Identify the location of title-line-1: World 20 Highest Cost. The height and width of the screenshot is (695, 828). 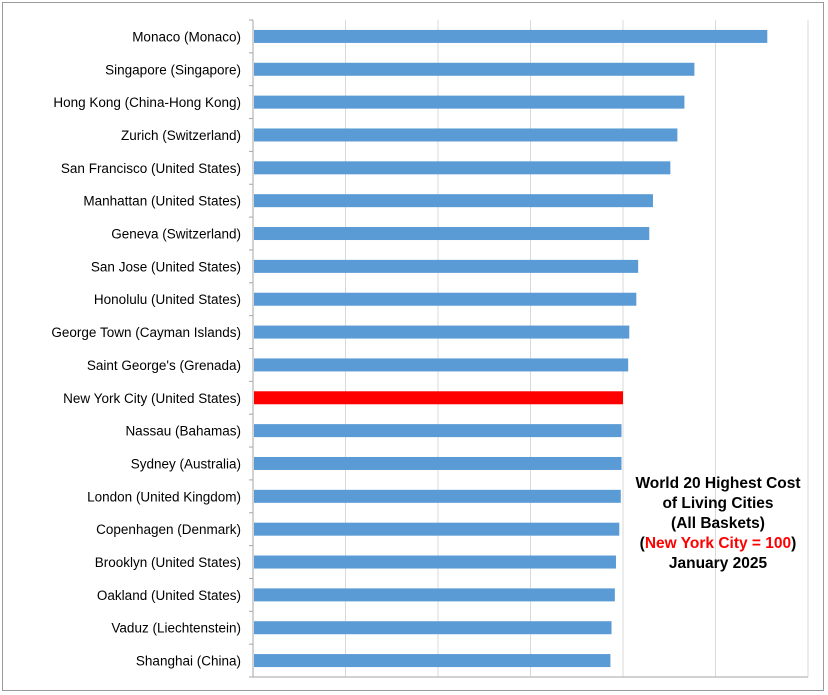
(718, 483).